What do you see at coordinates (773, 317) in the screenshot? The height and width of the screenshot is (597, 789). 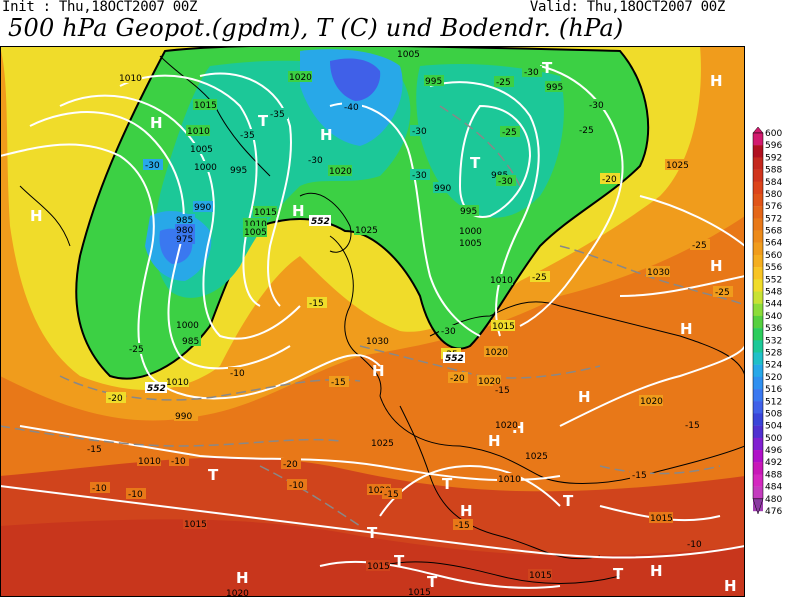 I see `colorbar-label: 540` at bounding box center [773, 317].